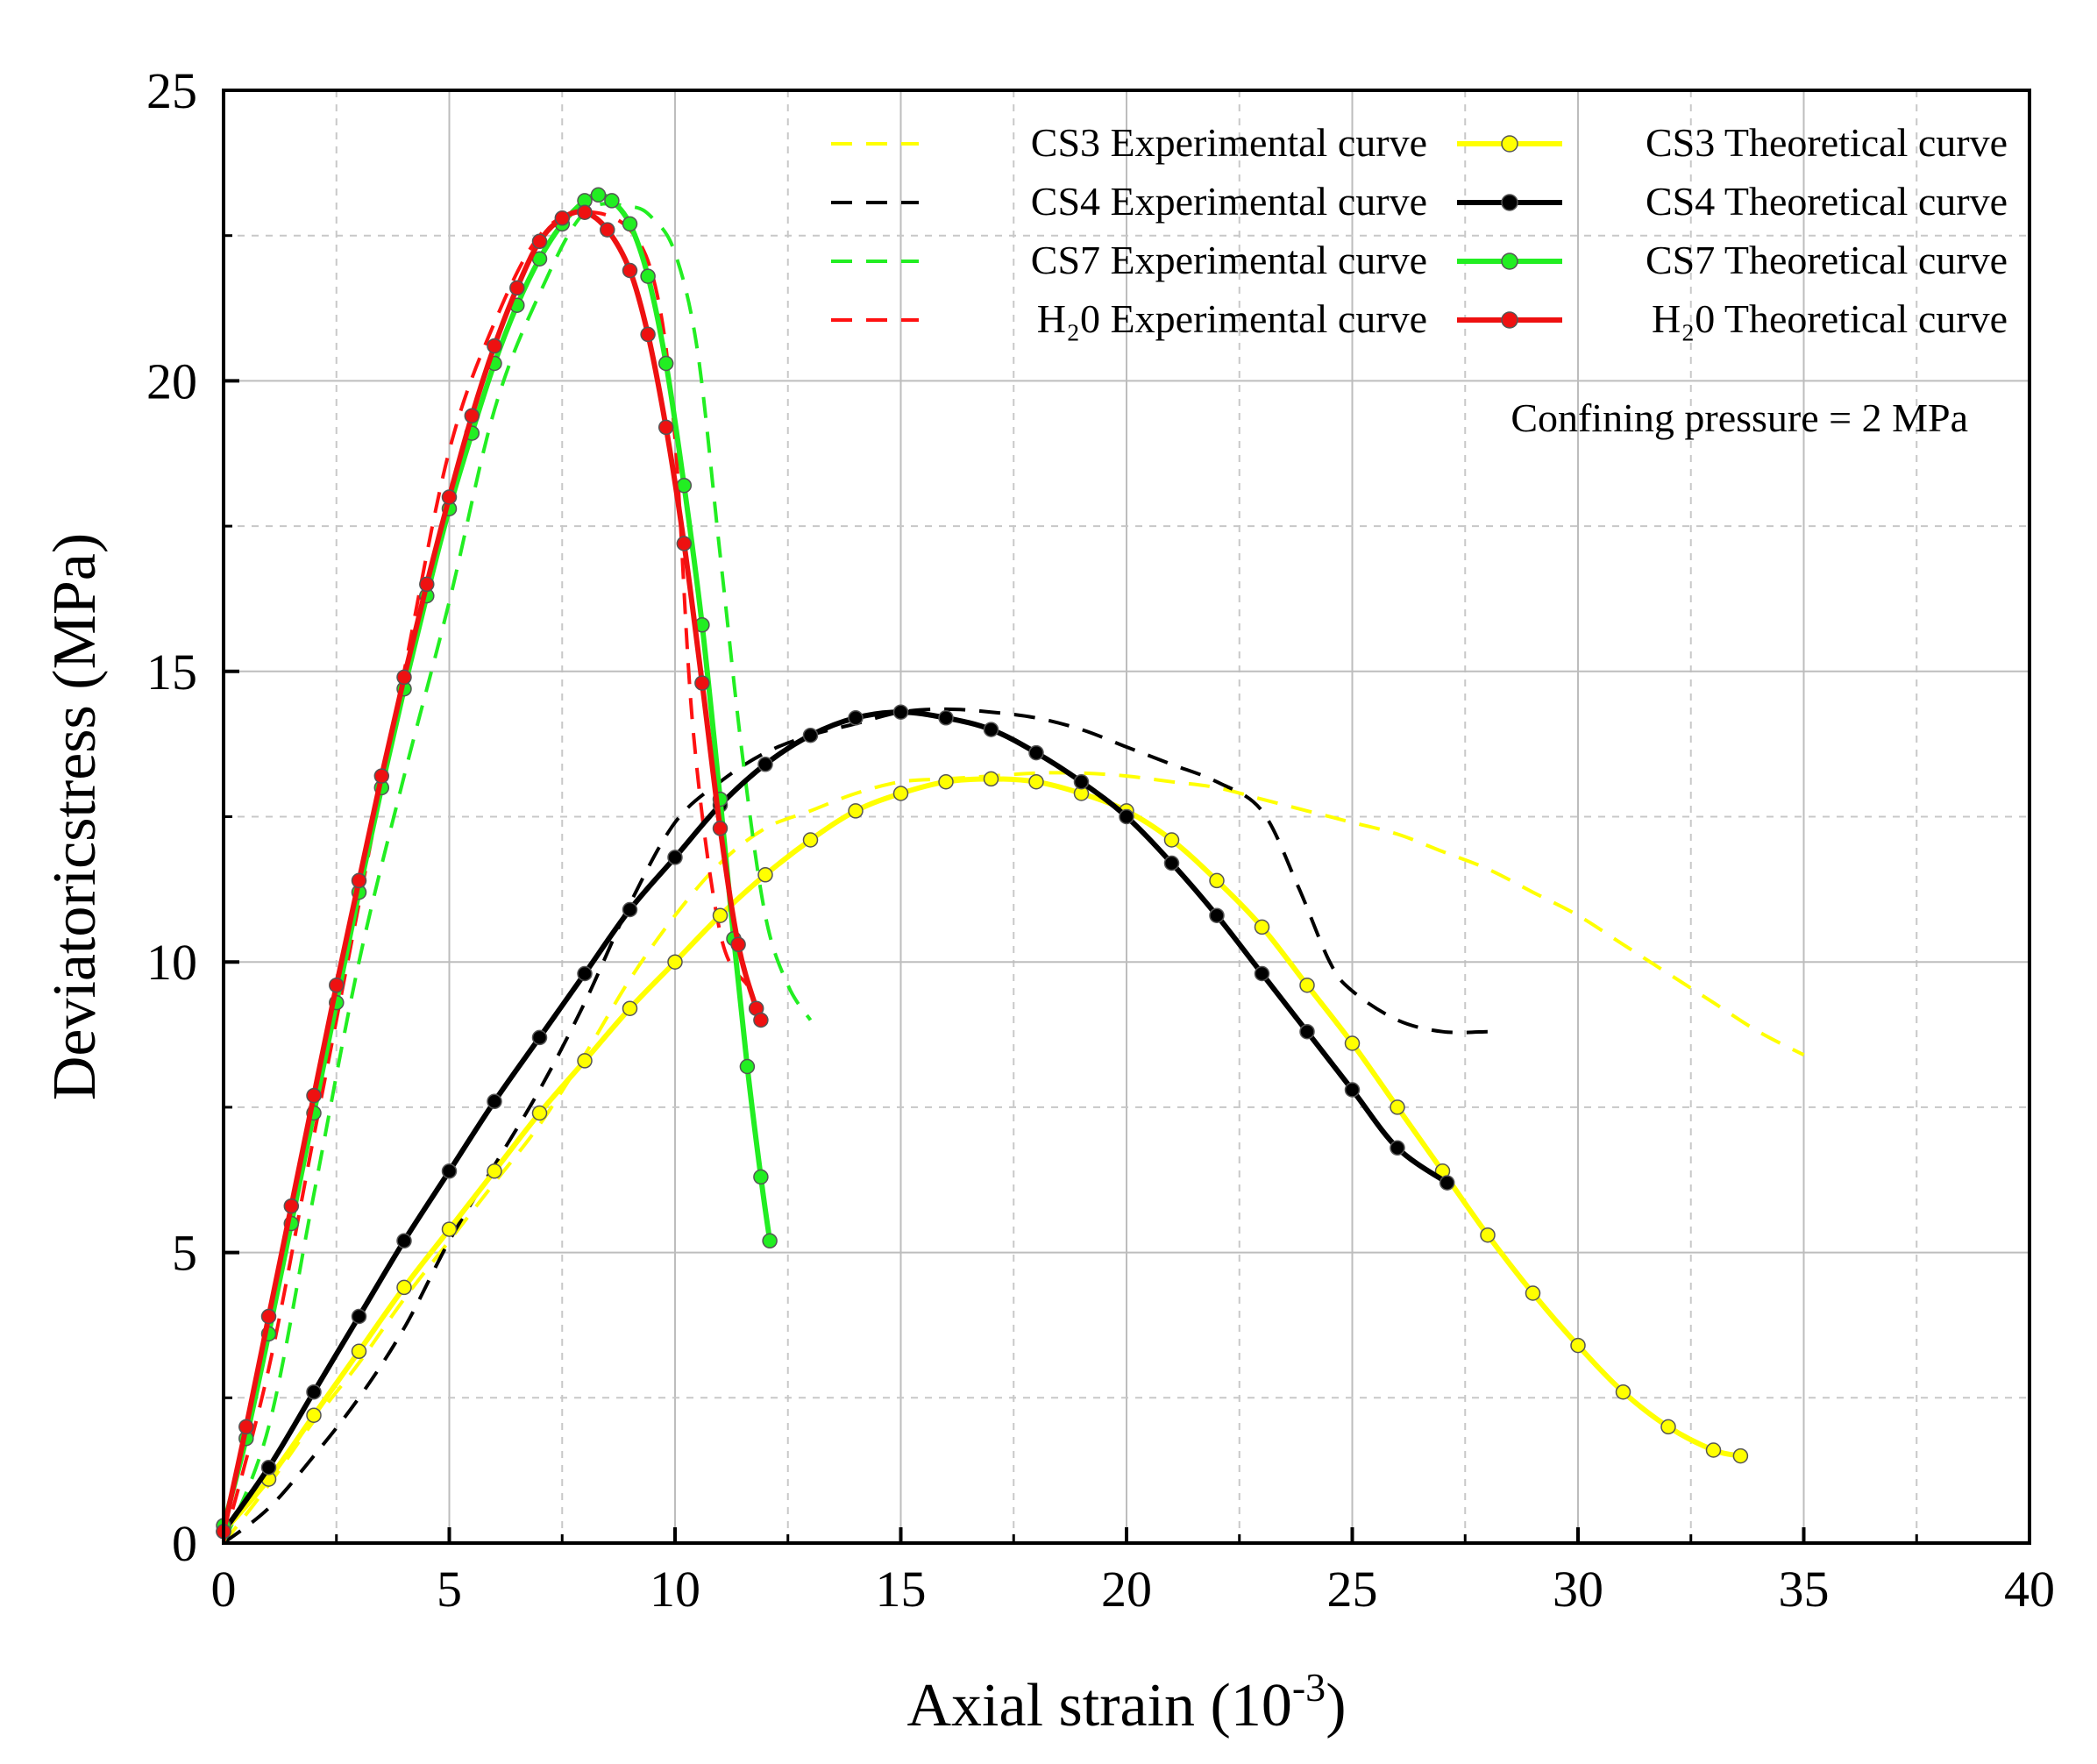 The width and height of the screenshot is (2097, 1764). I want to click on x-axis-title-exponent: -3, so click(1309, 1687).